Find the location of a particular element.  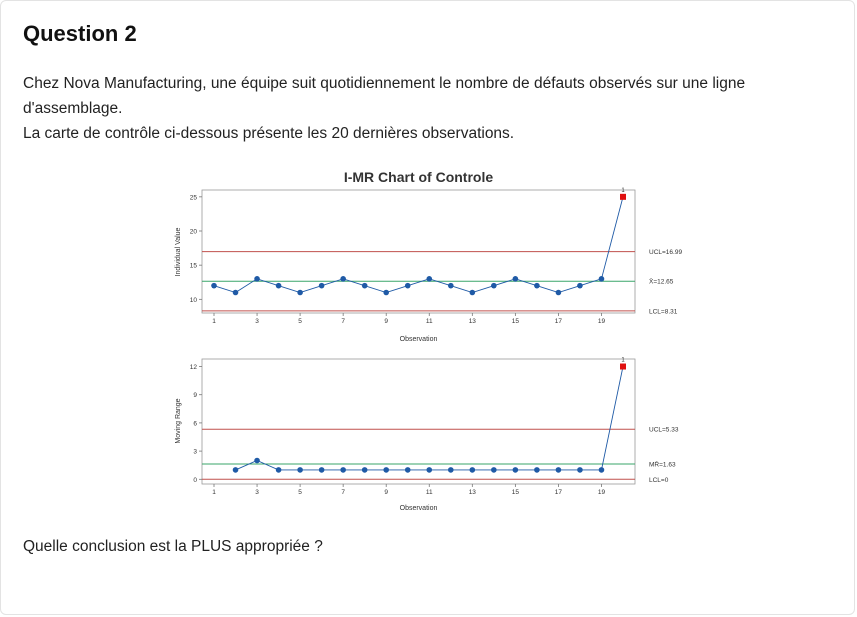

control-limit-label: LCL=8.31 is located at coordinates (663, 311).